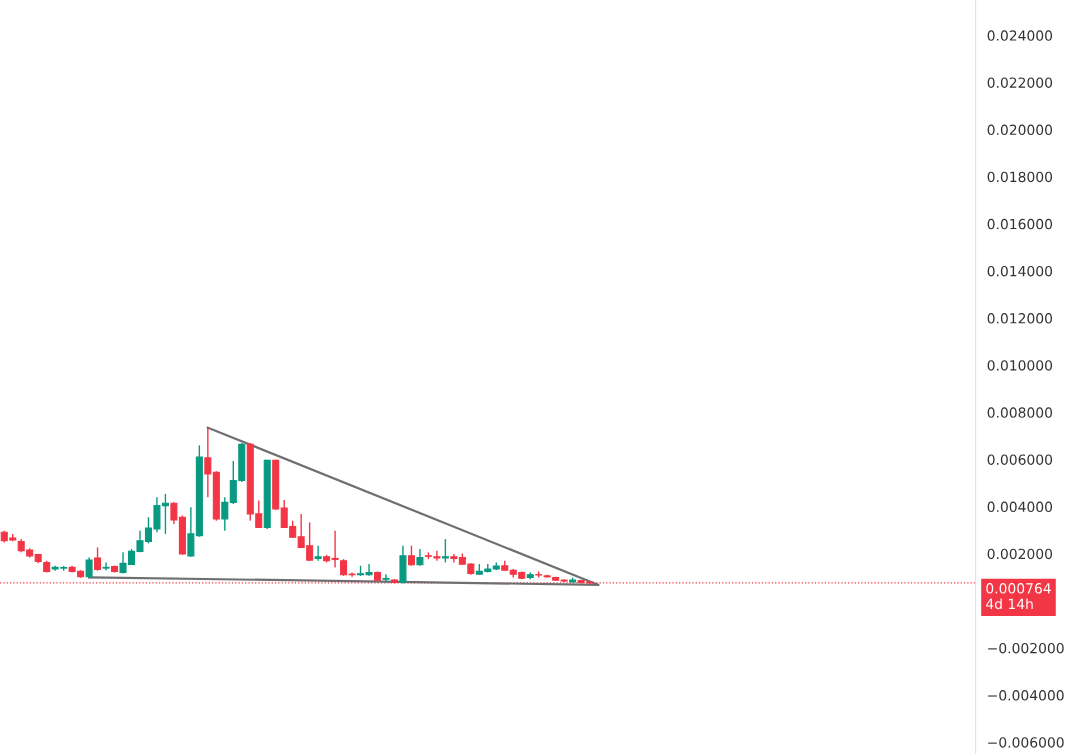 The height and width of the screenshot is (754, 1078). What do you see at coordinates (1020, 507) in the screenshot?
I see `y-tick-label: 0.004000` at bounding box center [1020, 507].